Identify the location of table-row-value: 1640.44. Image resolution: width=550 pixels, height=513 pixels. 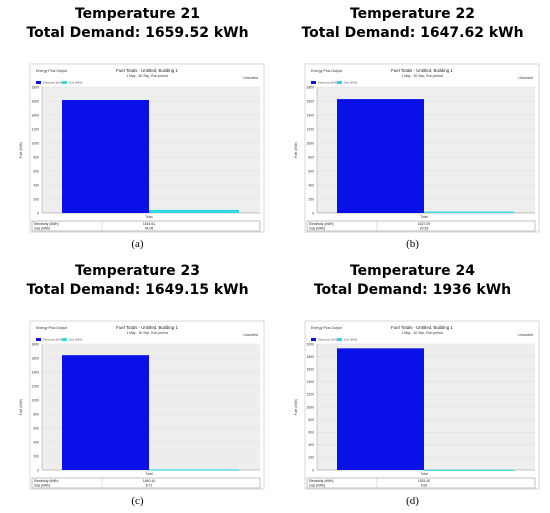
(149, 481).